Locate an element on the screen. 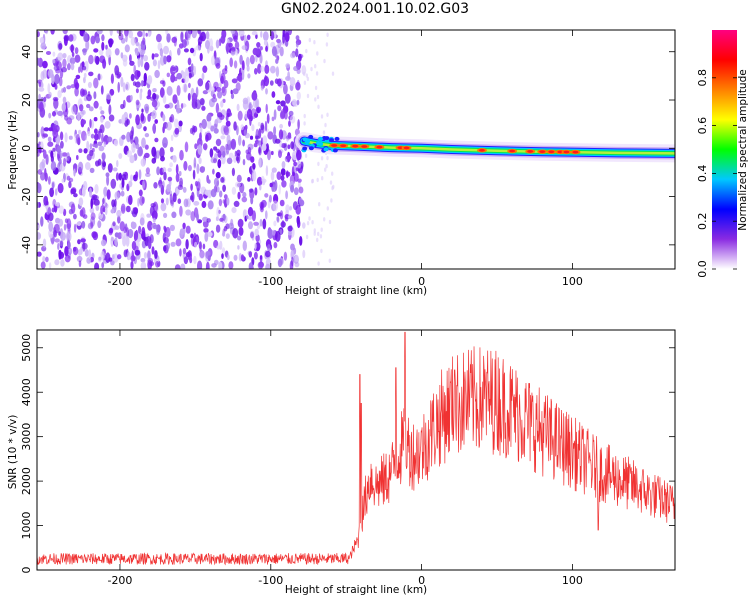 The height and width of the screenshot is (600, 750). spectrogram-ridge is located at coordinates (485, 147).